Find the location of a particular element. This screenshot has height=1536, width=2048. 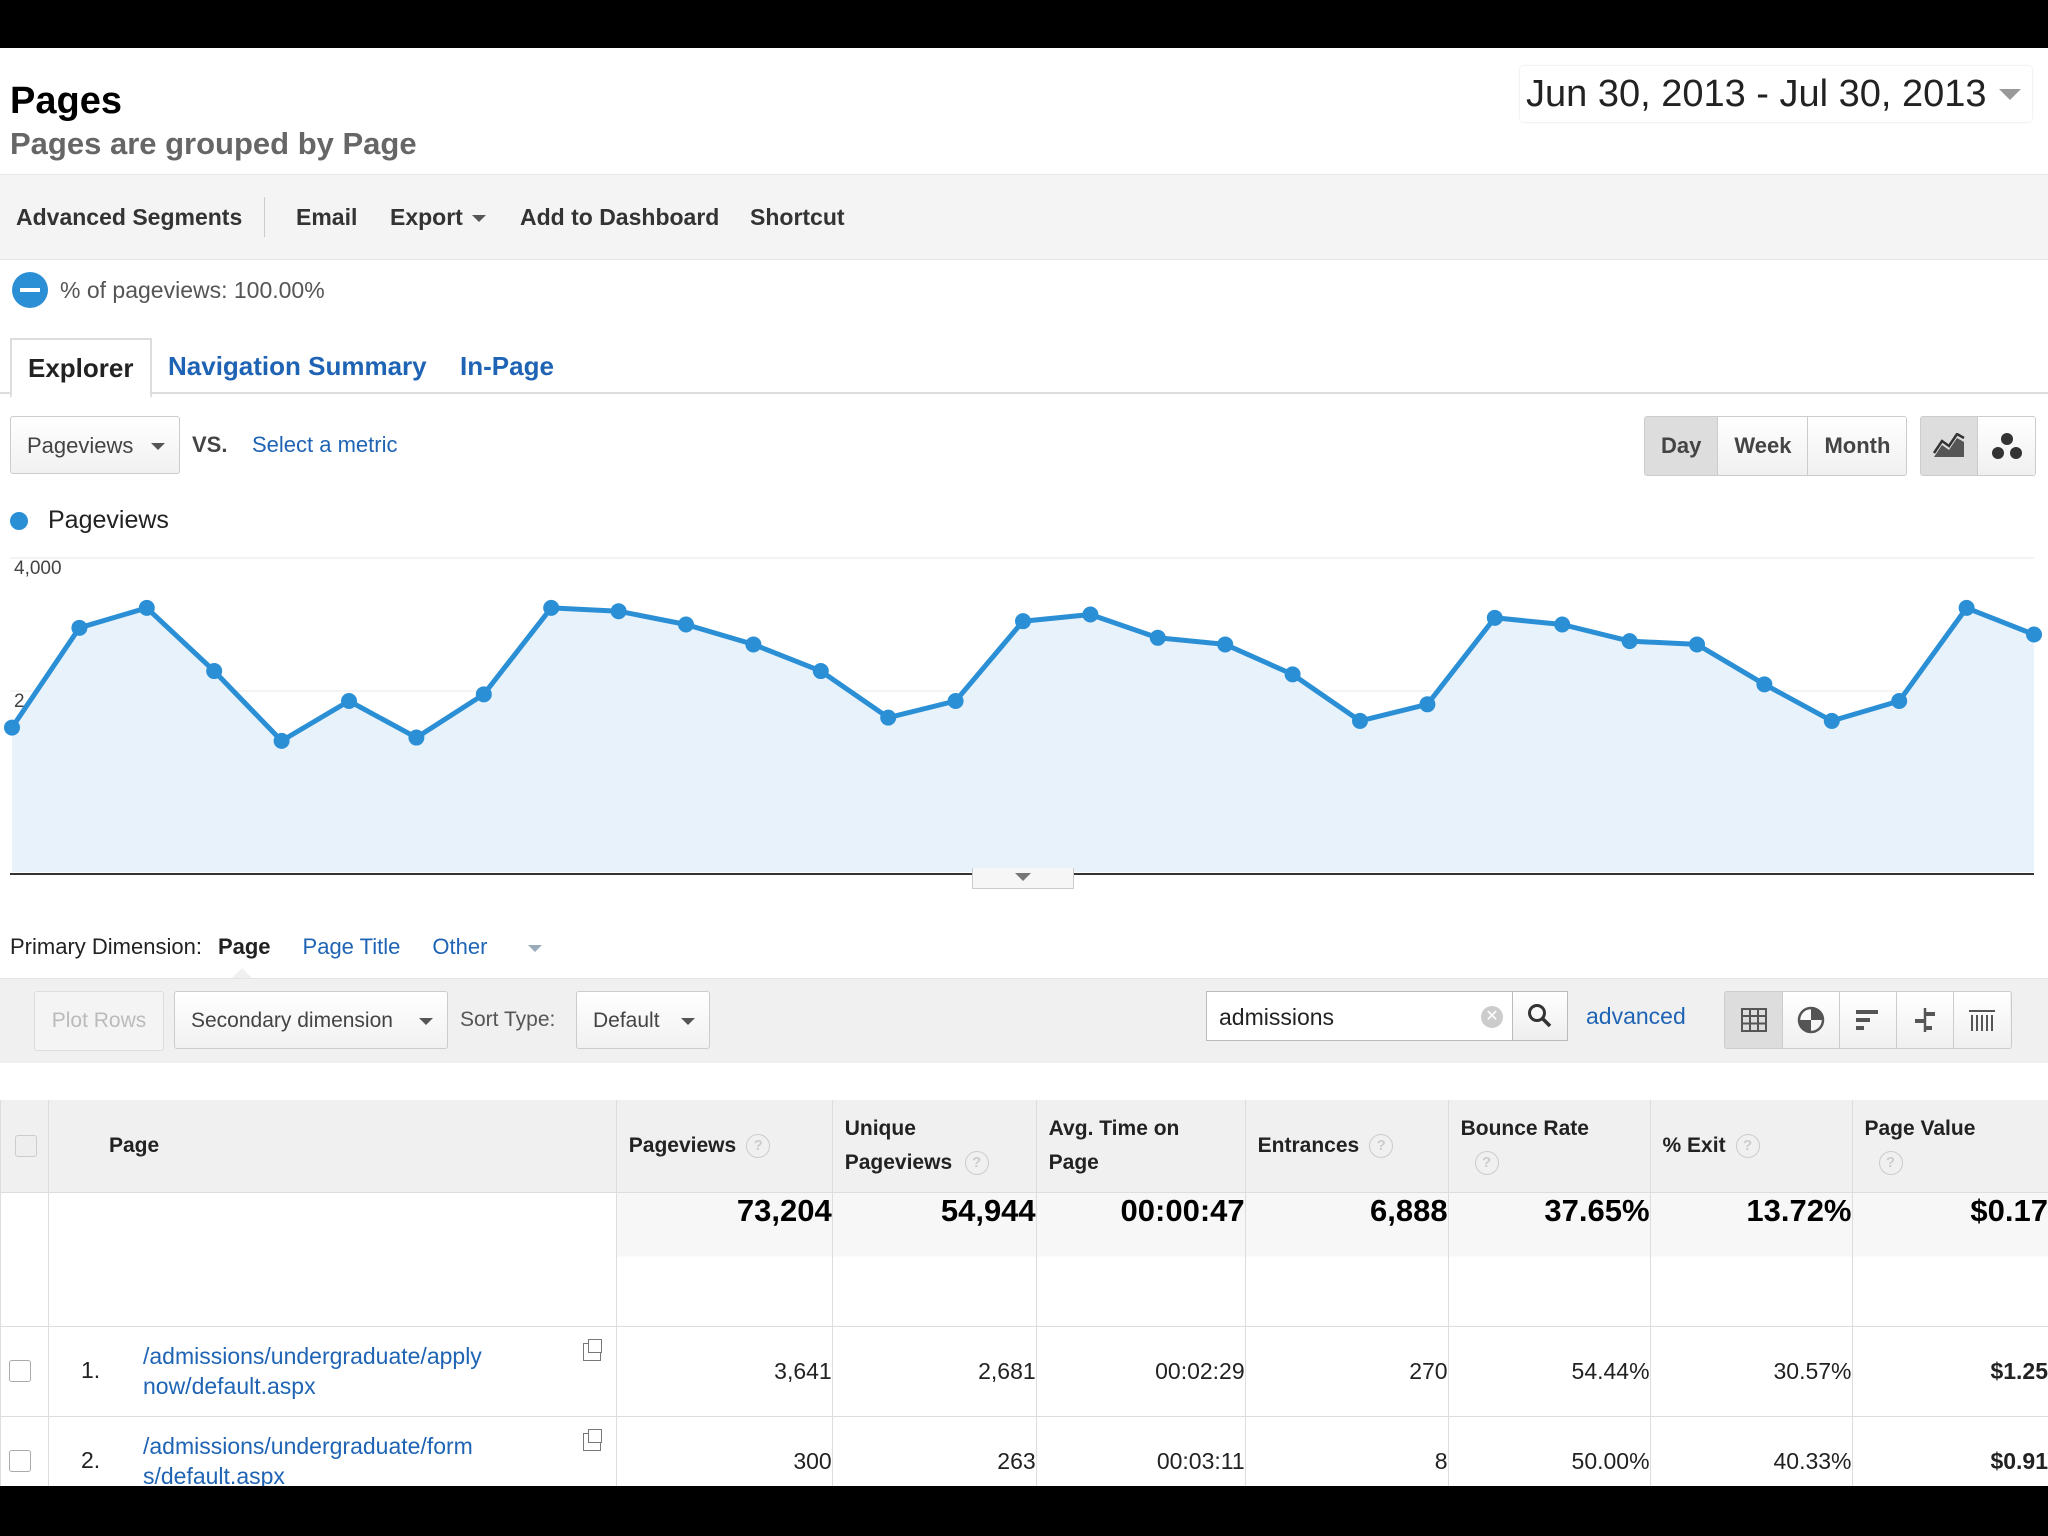

header-exit: % Exit? is located at coordinates (1750, 1146).